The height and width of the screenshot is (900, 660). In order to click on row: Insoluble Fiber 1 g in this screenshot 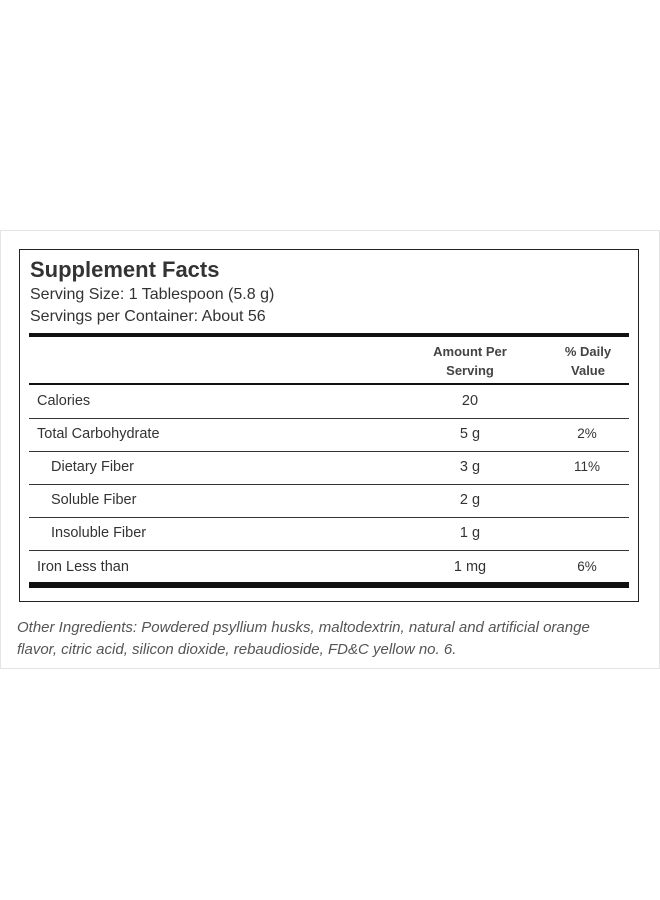, I will do `click(329, 534)`.